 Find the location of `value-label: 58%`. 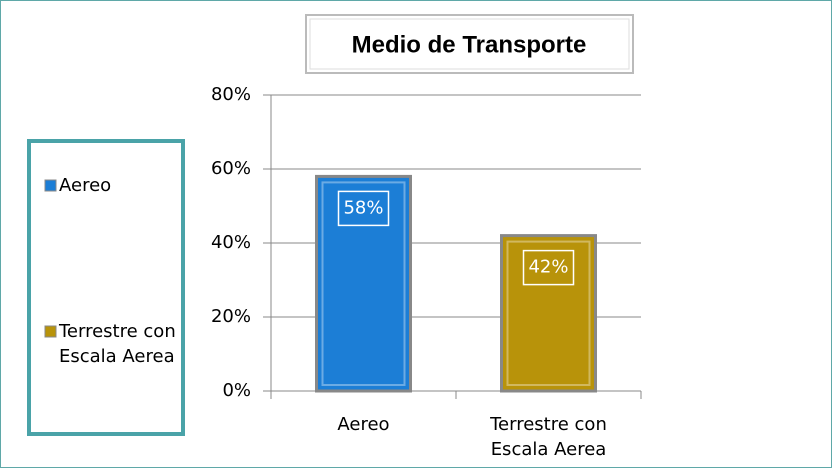

value-label: 58% is located at coordinates (363, 207).